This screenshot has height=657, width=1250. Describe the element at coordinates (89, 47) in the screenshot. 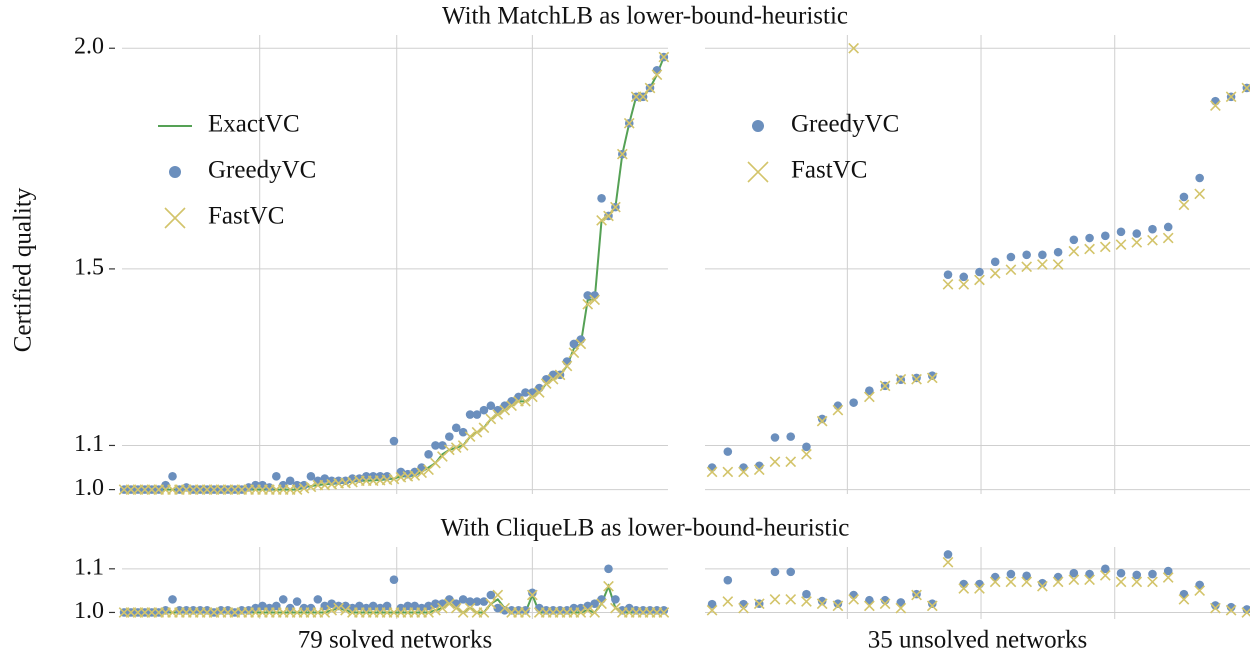

I see `y-tick-label: 2.0` at that location.